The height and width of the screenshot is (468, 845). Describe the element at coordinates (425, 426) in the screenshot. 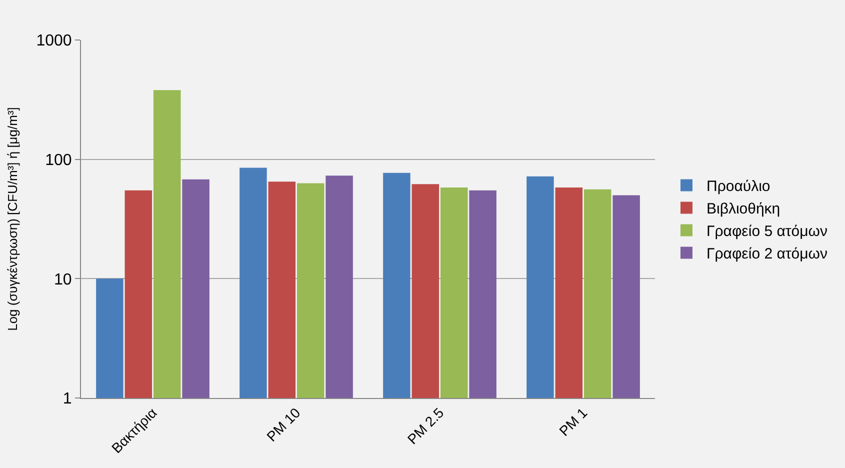

I see `x-tick-label: PM 2.5` at that location.